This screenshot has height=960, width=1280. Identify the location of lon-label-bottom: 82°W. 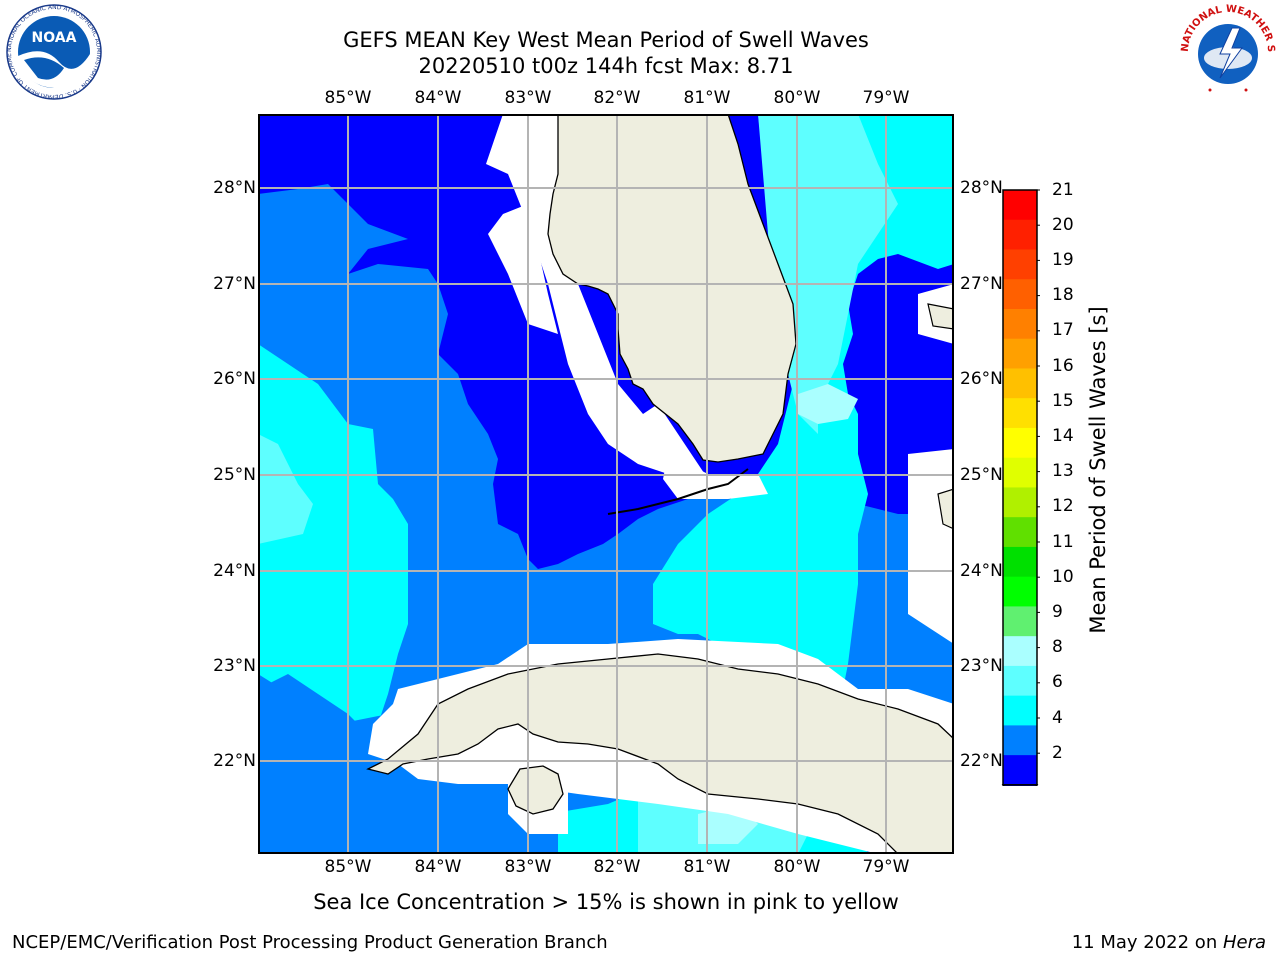
(617, 867).